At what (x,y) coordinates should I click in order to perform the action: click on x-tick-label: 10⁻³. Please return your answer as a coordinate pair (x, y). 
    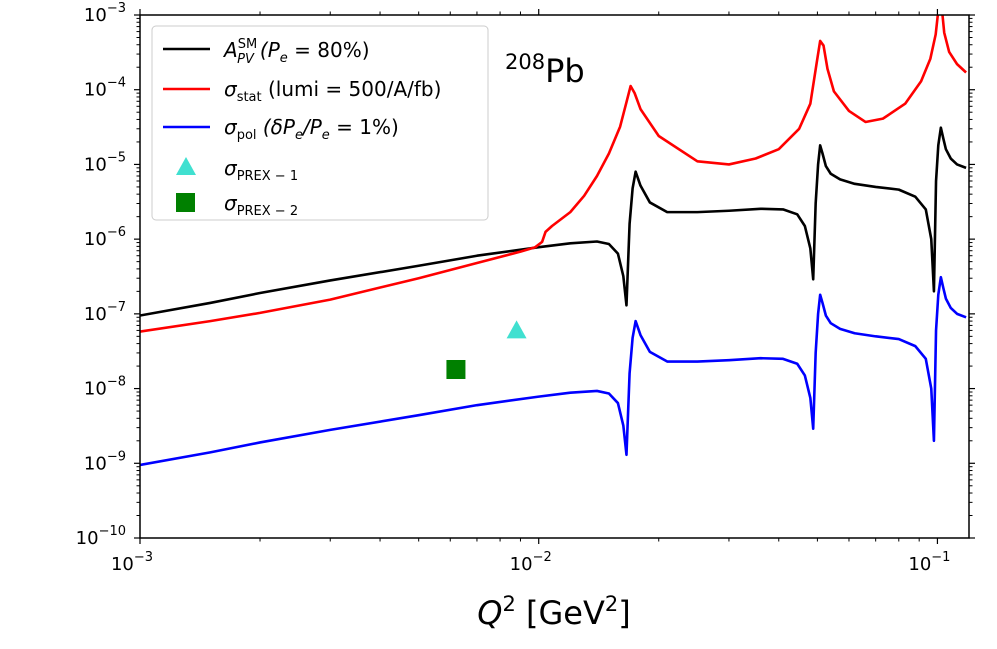
    Looking at the image, I should click on (132, 562).